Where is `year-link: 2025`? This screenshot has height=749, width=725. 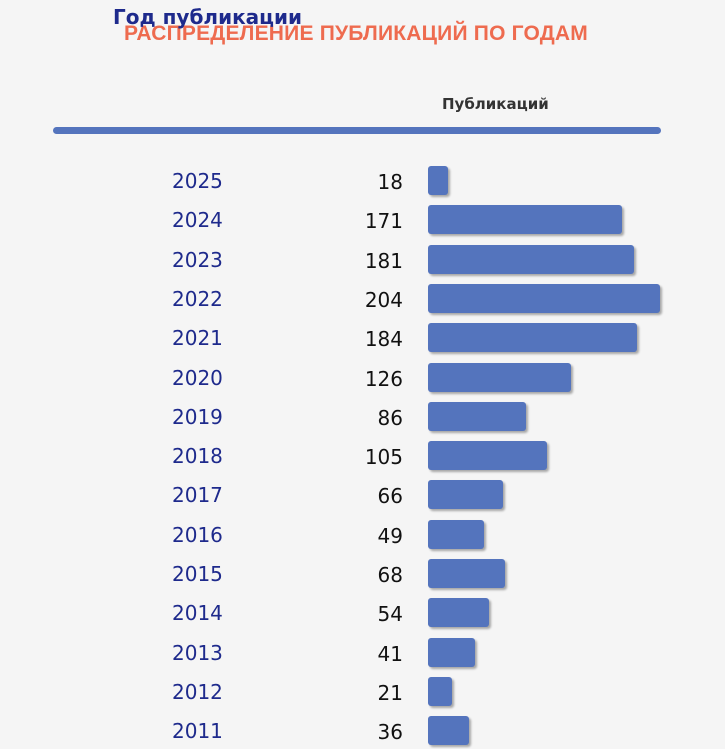
year-link: 2025 is located at coordinates (197, 181).